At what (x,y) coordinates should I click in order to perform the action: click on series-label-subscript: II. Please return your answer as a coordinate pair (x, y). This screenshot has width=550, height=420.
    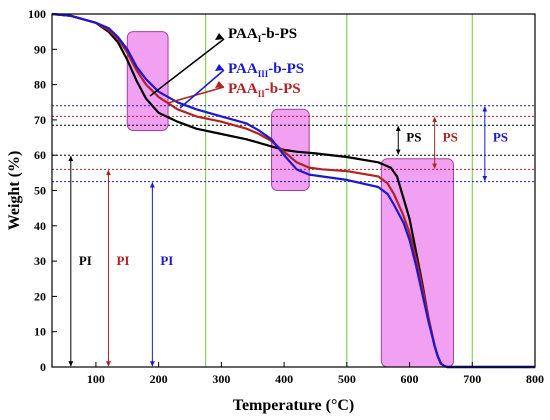
    Looking at the image, I should click on (262, 94).